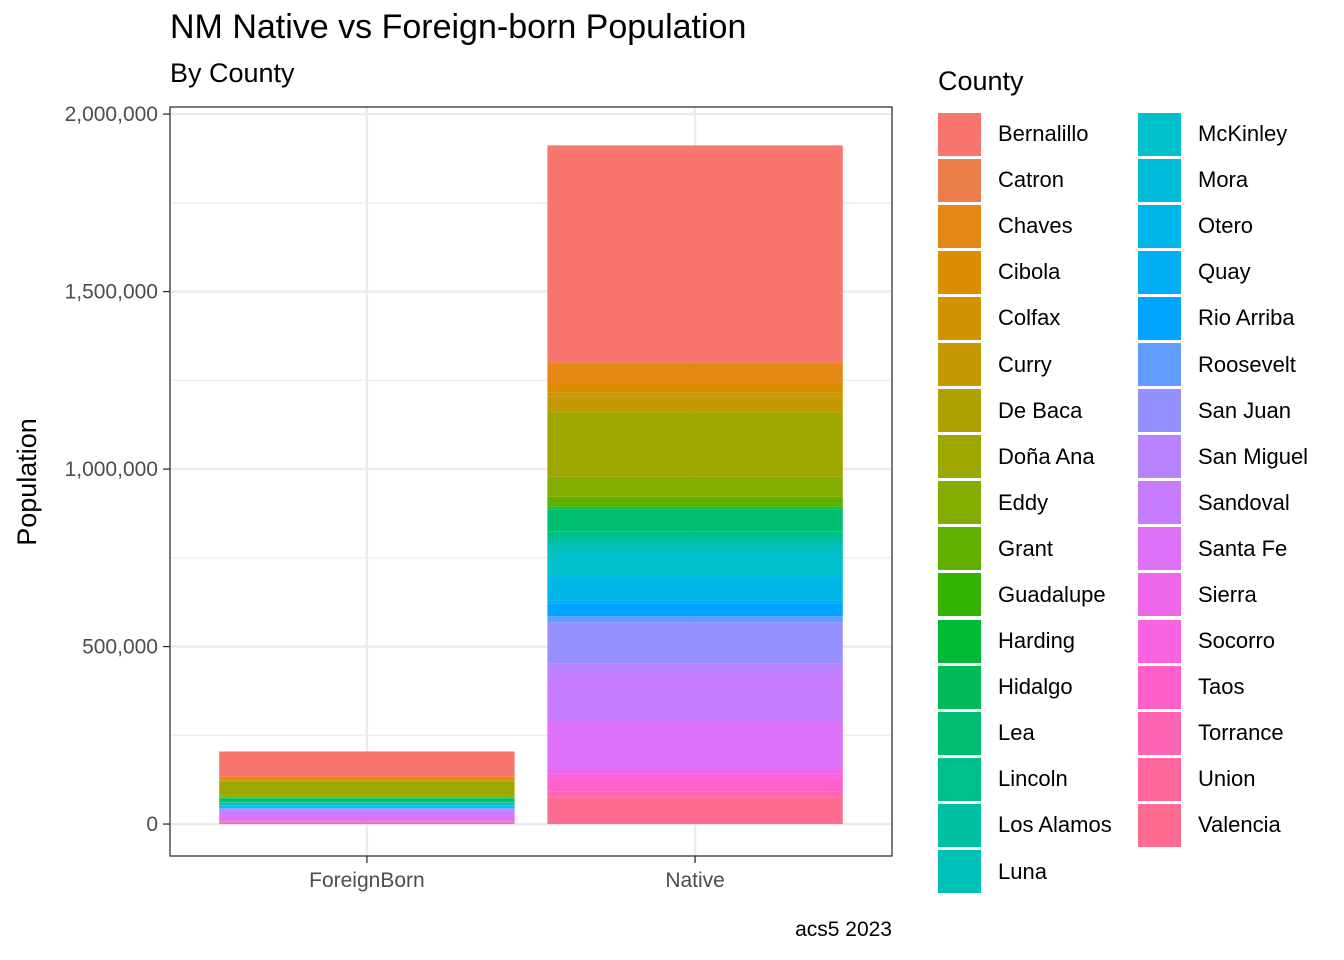 This screenshot has height=960, width=1344. What do you see at coordinates (695, 535) in the screenshot?
I see `bar-segment-lincoln: Lincoln: 19000` at bounding box center [695, 535].